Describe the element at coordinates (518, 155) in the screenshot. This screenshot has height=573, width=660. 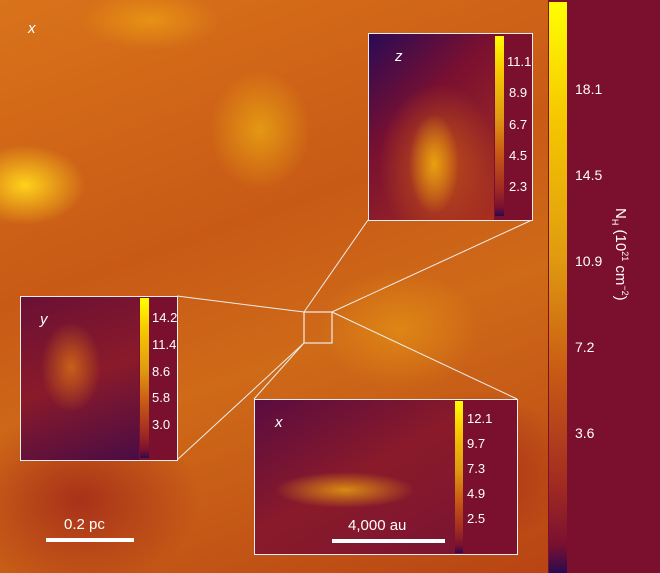
I see `colorbar-tick: 4.5` at that location.